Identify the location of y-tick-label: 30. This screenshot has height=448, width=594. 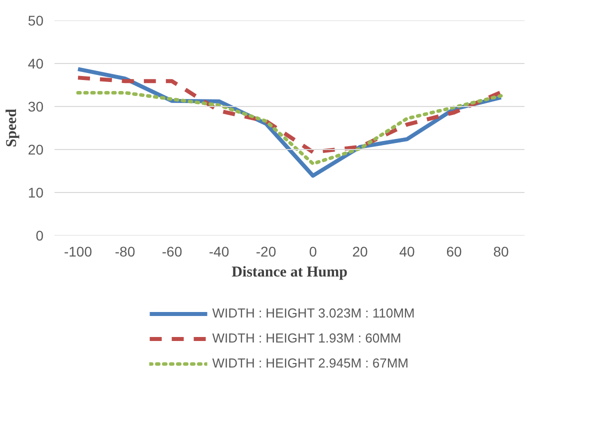
(36, 106).